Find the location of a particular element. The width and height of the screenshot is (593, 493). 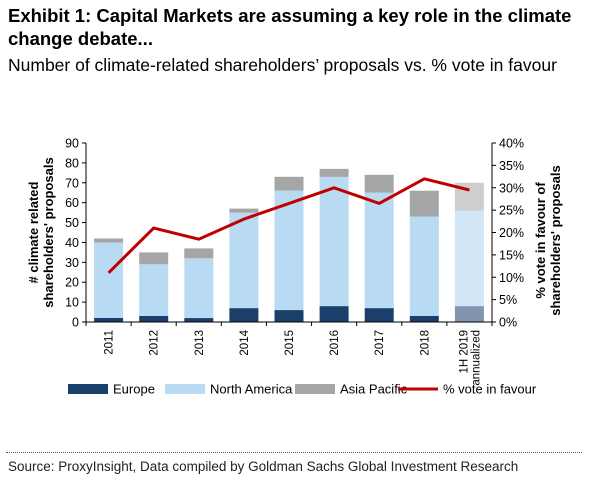

x-tick-label-4: 2015 is located at coordinates (290, 343).